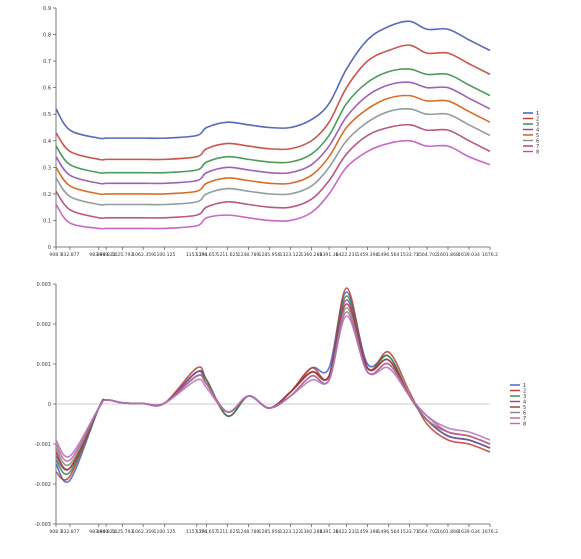 This screenshot has height=559, width=581. I want to click on y-tick-label: 0.002, so click(44, 325).